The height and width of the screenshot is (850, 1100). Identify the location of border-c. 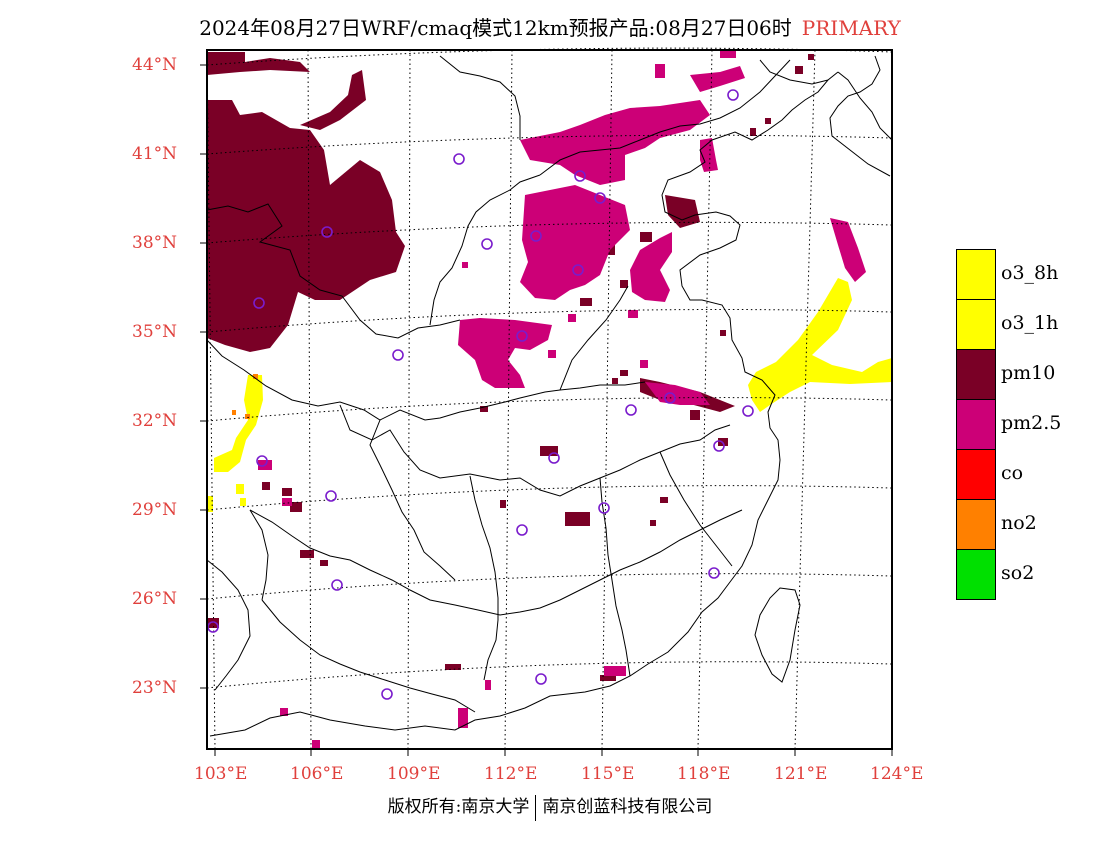
(485, 250).